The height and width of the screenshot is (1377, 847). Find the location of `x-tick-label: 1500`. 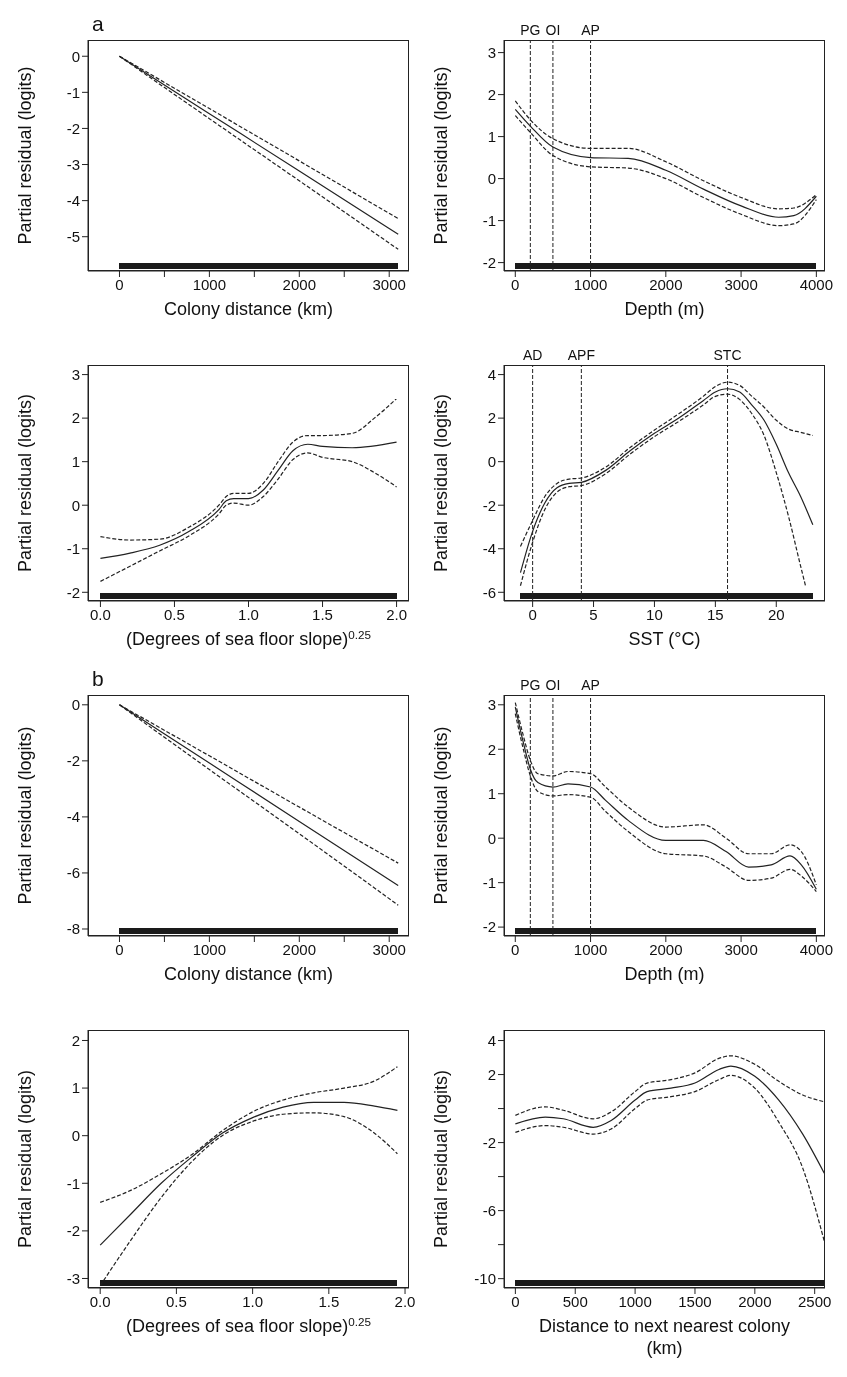

x-tick-label: 1500 is located at coordinates (695, 1301).